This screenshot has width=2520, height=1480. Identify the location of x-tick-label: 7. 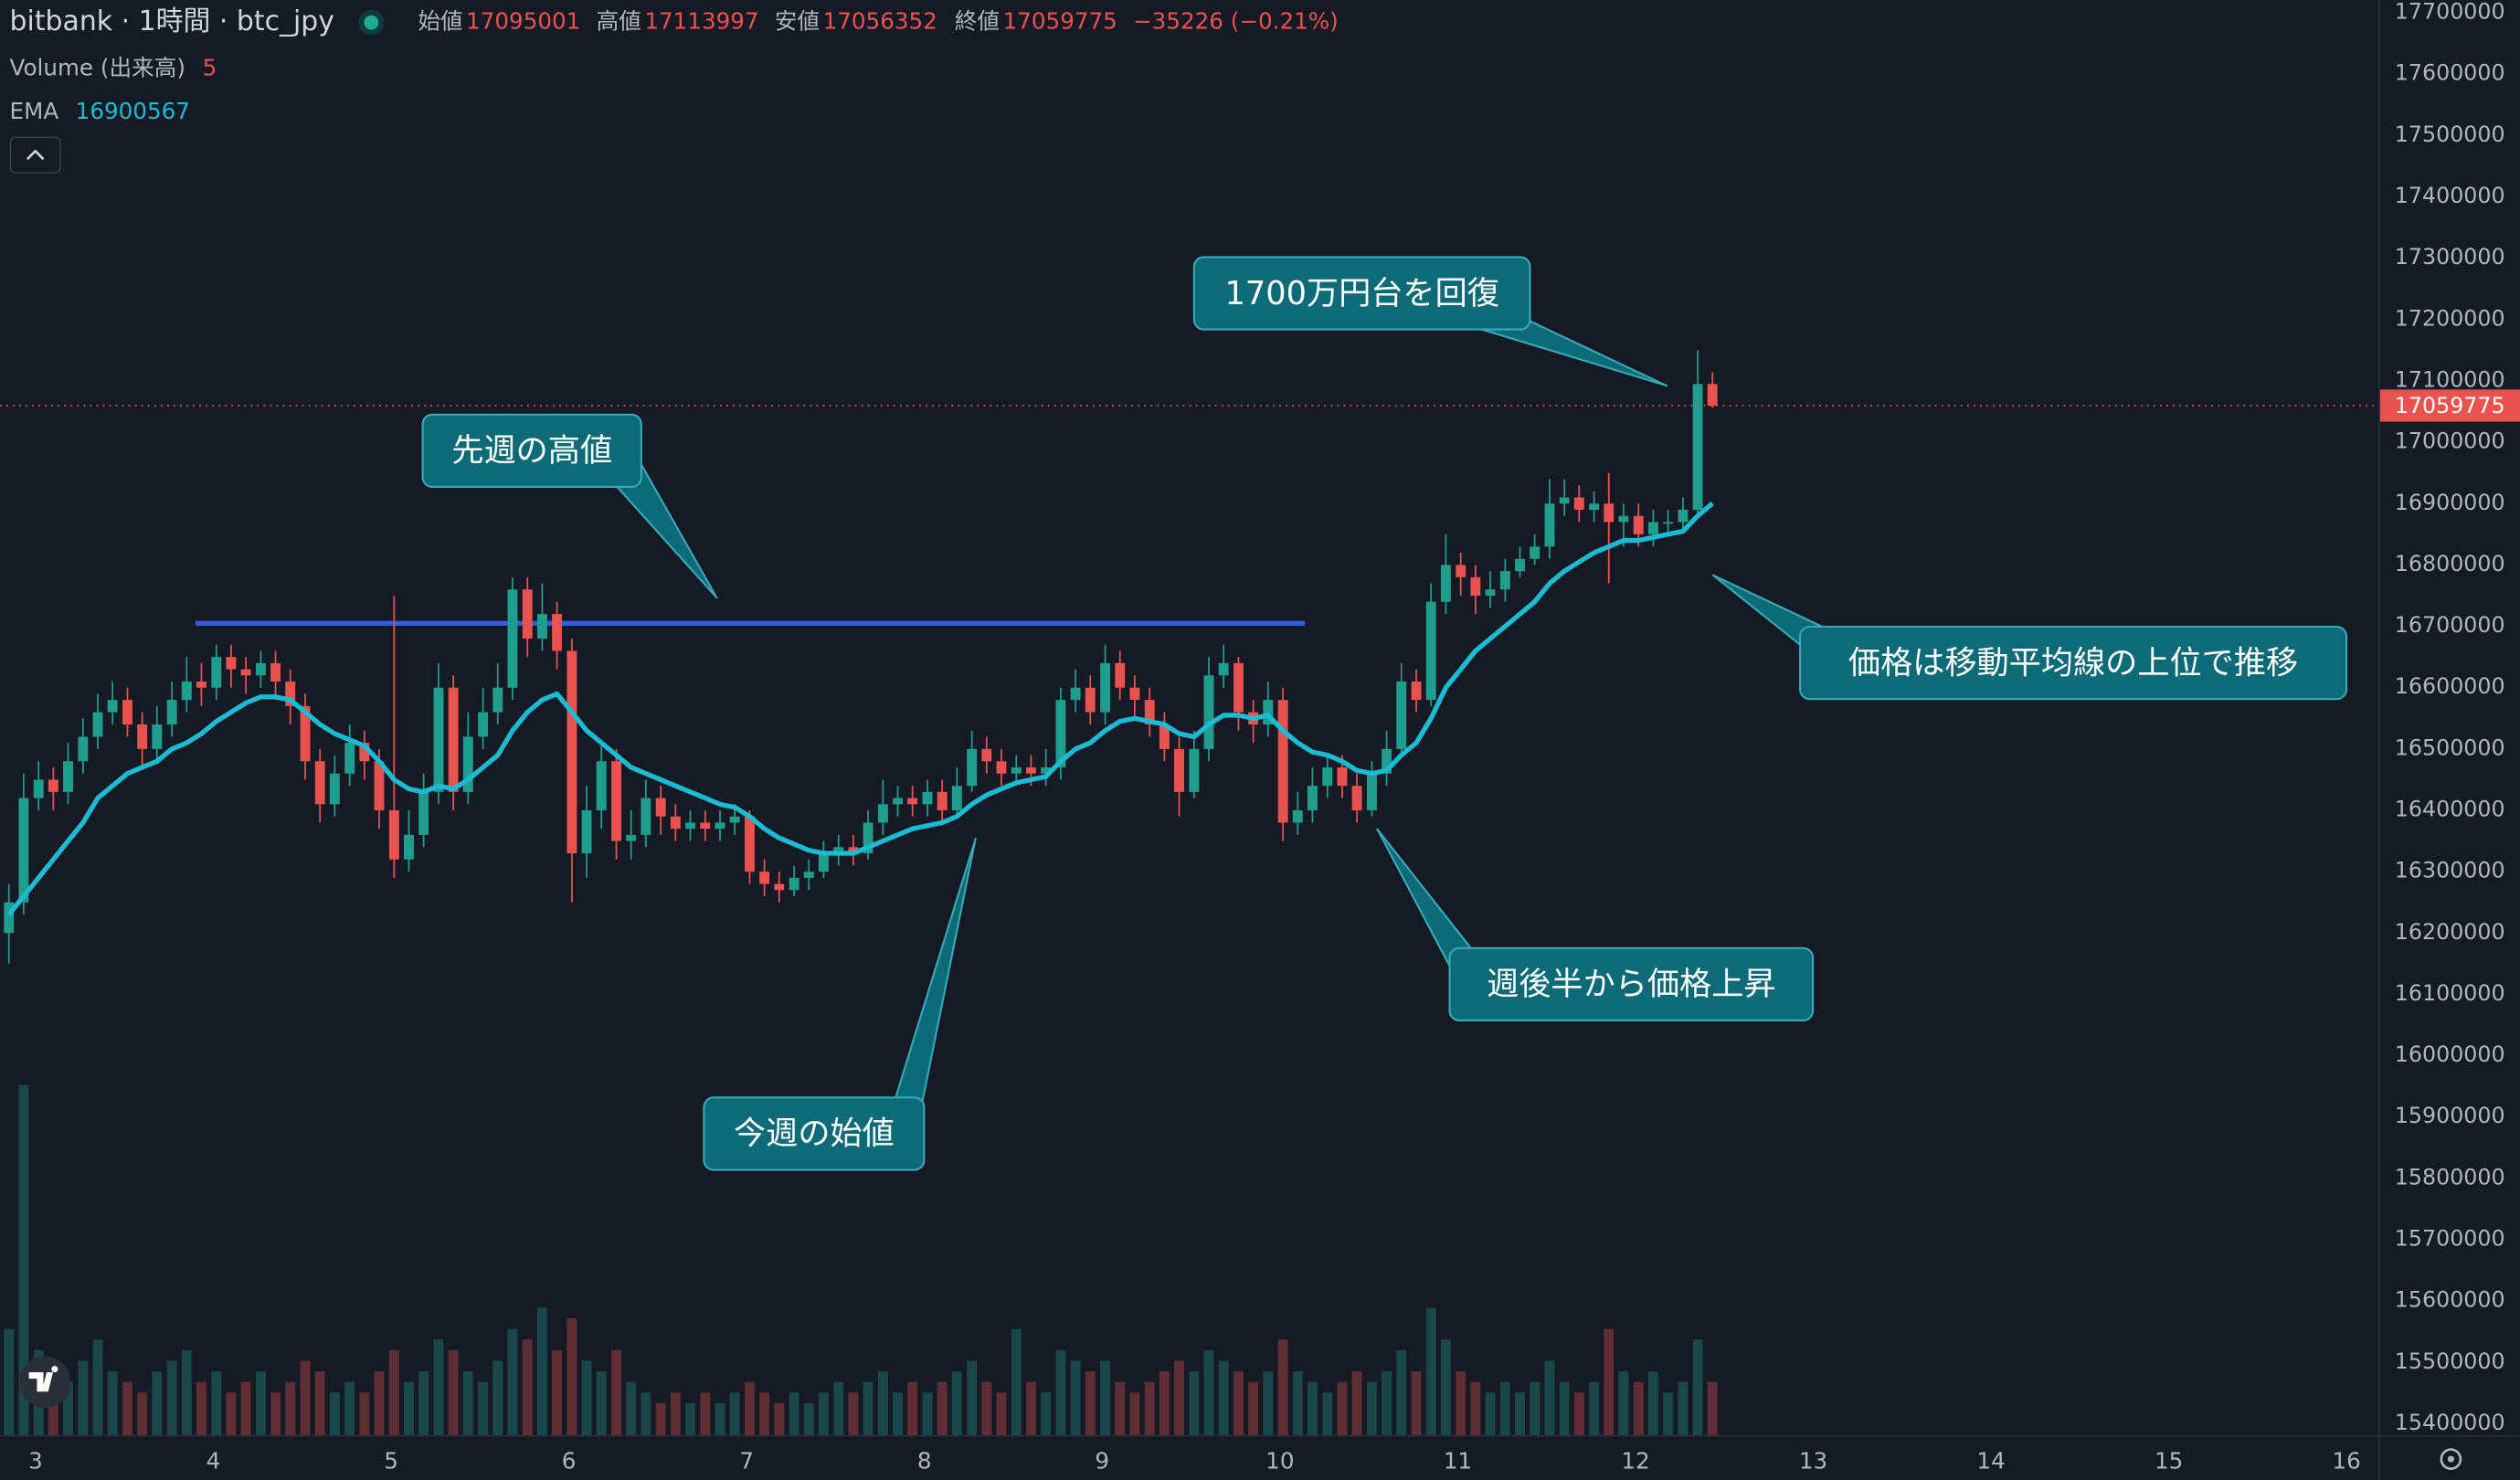
(746, 1461).